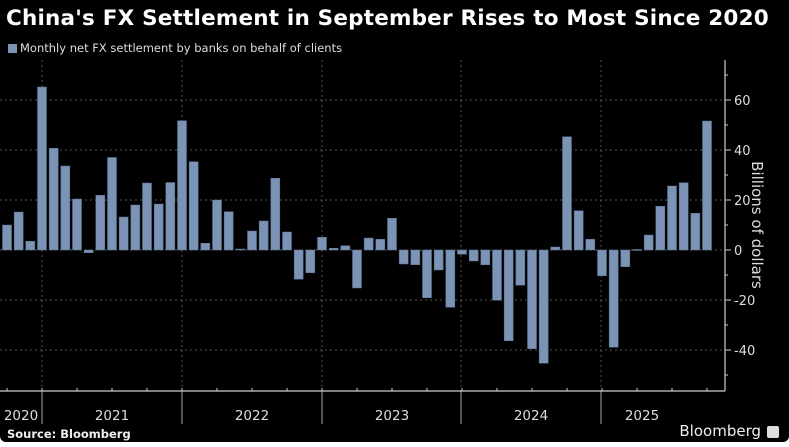 This screenshot has height=447, width=789. I want to click on y-axis-label: Billions of dollars, so click(757, 225).